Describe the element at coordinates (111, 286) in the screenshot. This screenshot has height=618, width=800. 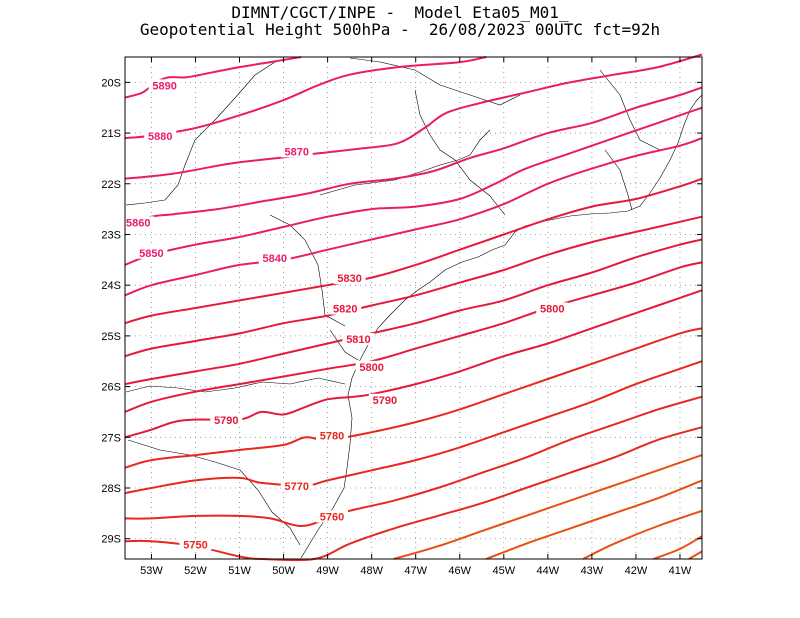
I see `lat-tick-label: 24S` at that location.